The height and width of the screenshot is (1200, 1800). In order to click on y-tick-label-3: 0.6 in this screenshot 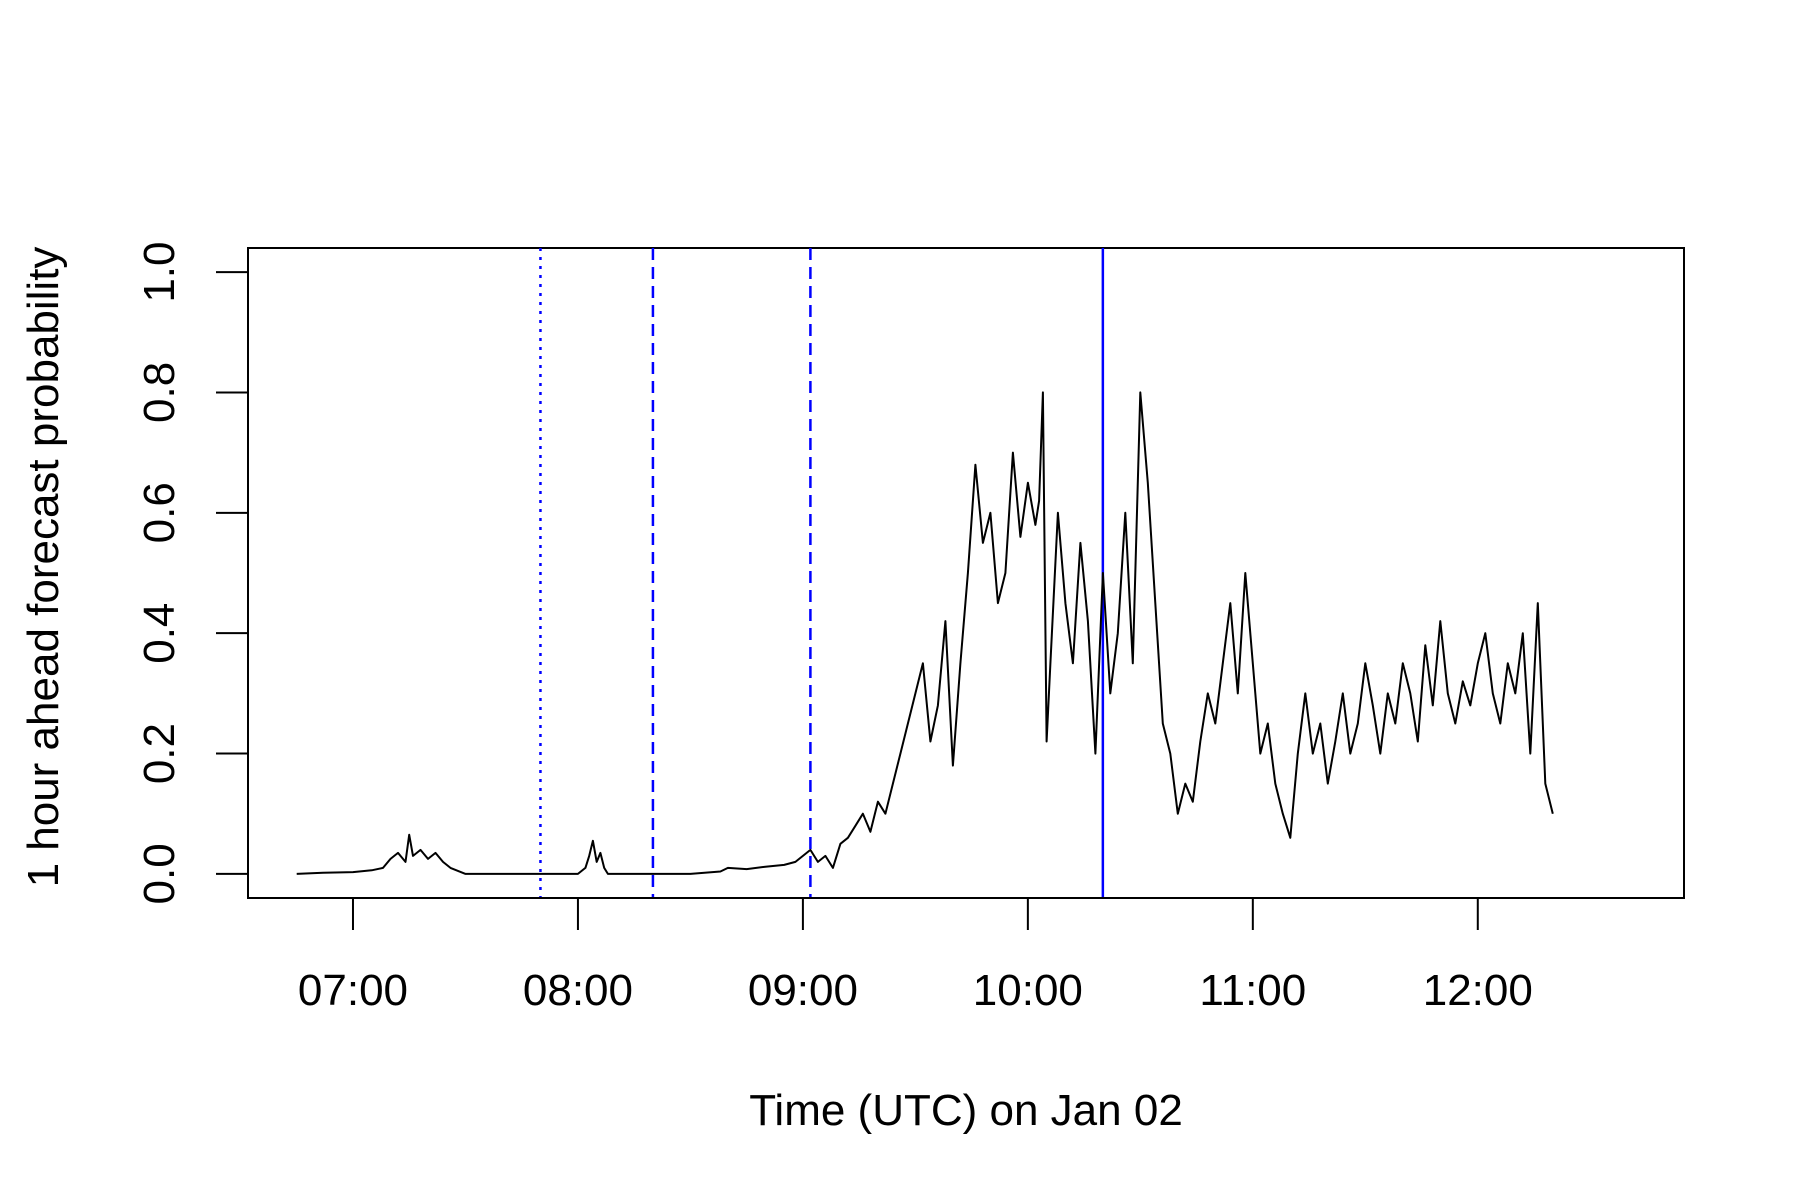, I will do `click(159, 512)`.